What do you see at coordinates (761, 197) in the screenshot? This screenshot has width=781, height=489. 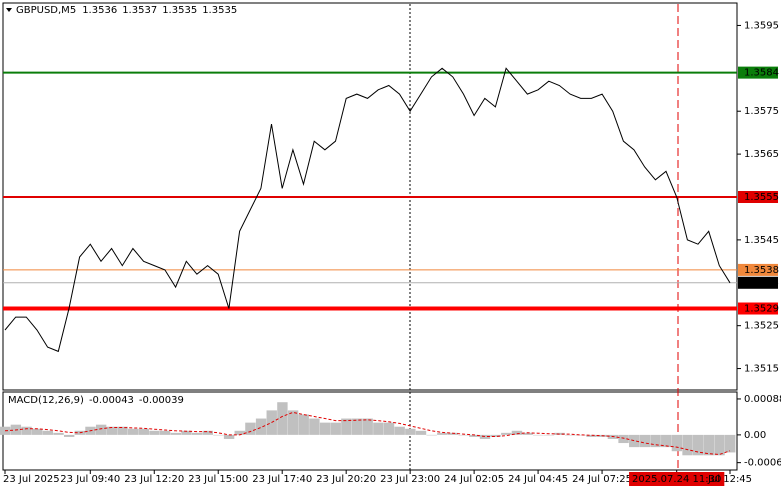 I see `price-tag-label: 1.3555` at bounding box center [761, 197].